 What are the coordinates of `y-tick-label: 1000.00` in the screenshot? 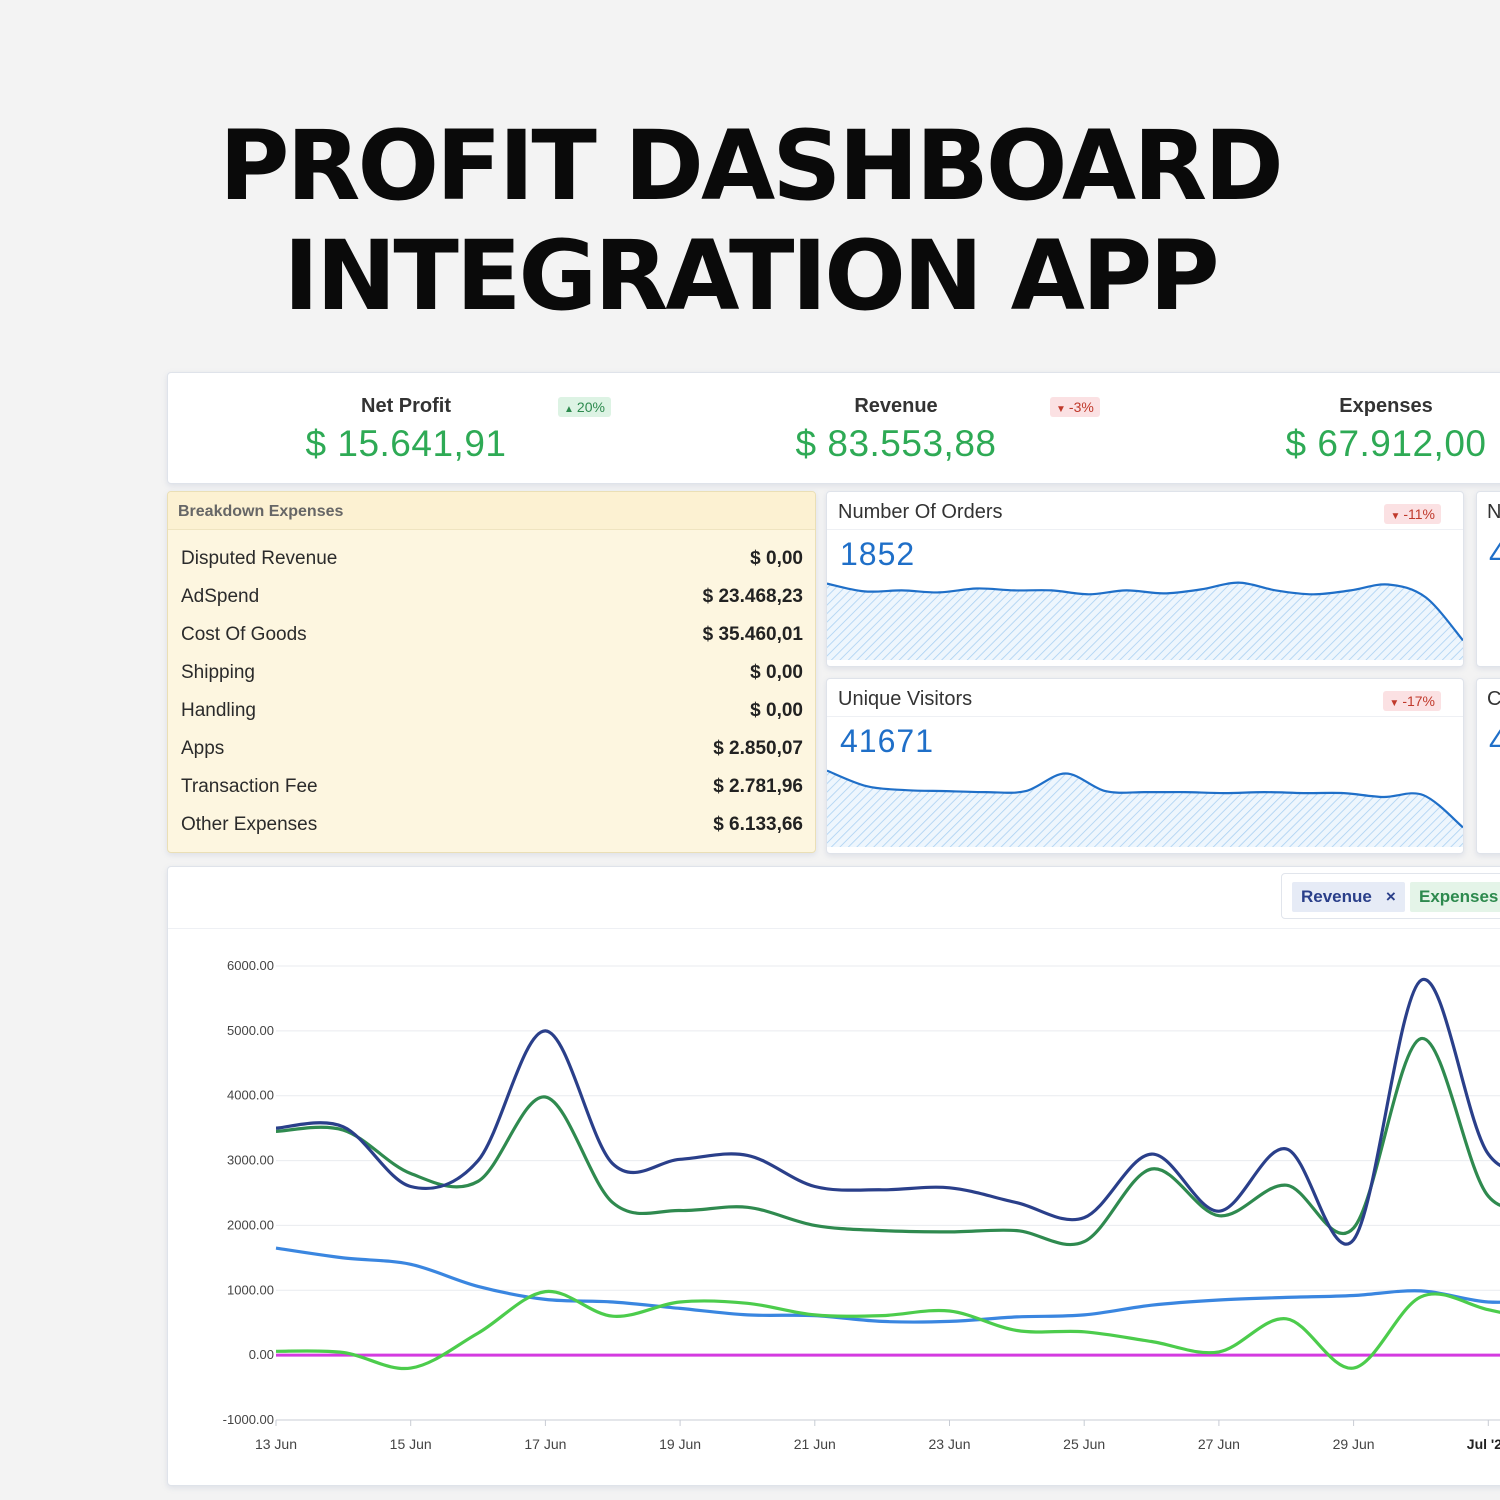 It's located at (250, 1289).